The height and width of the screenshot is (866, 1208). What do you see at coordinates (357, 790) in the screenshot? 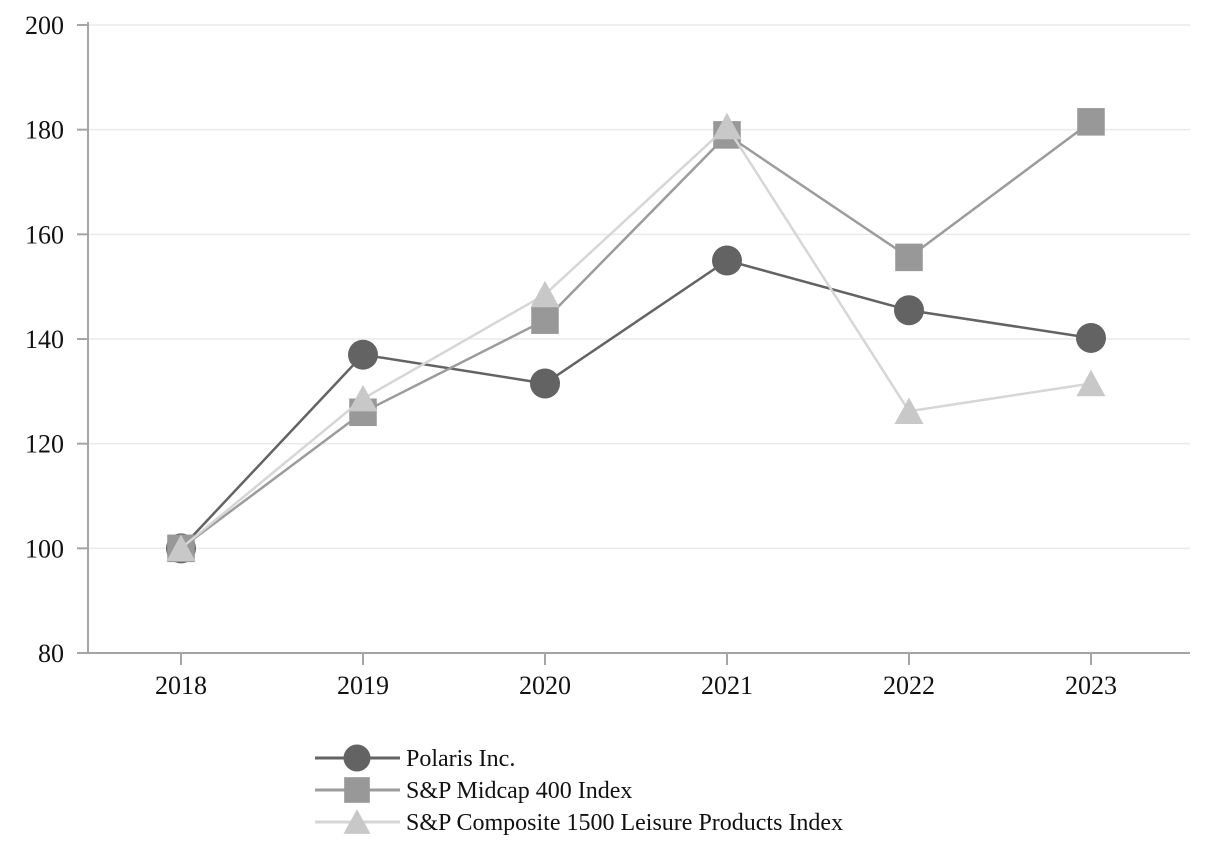
I see `legend-marker-s-p-midcap-400-index` at bounding box center [357, 790].